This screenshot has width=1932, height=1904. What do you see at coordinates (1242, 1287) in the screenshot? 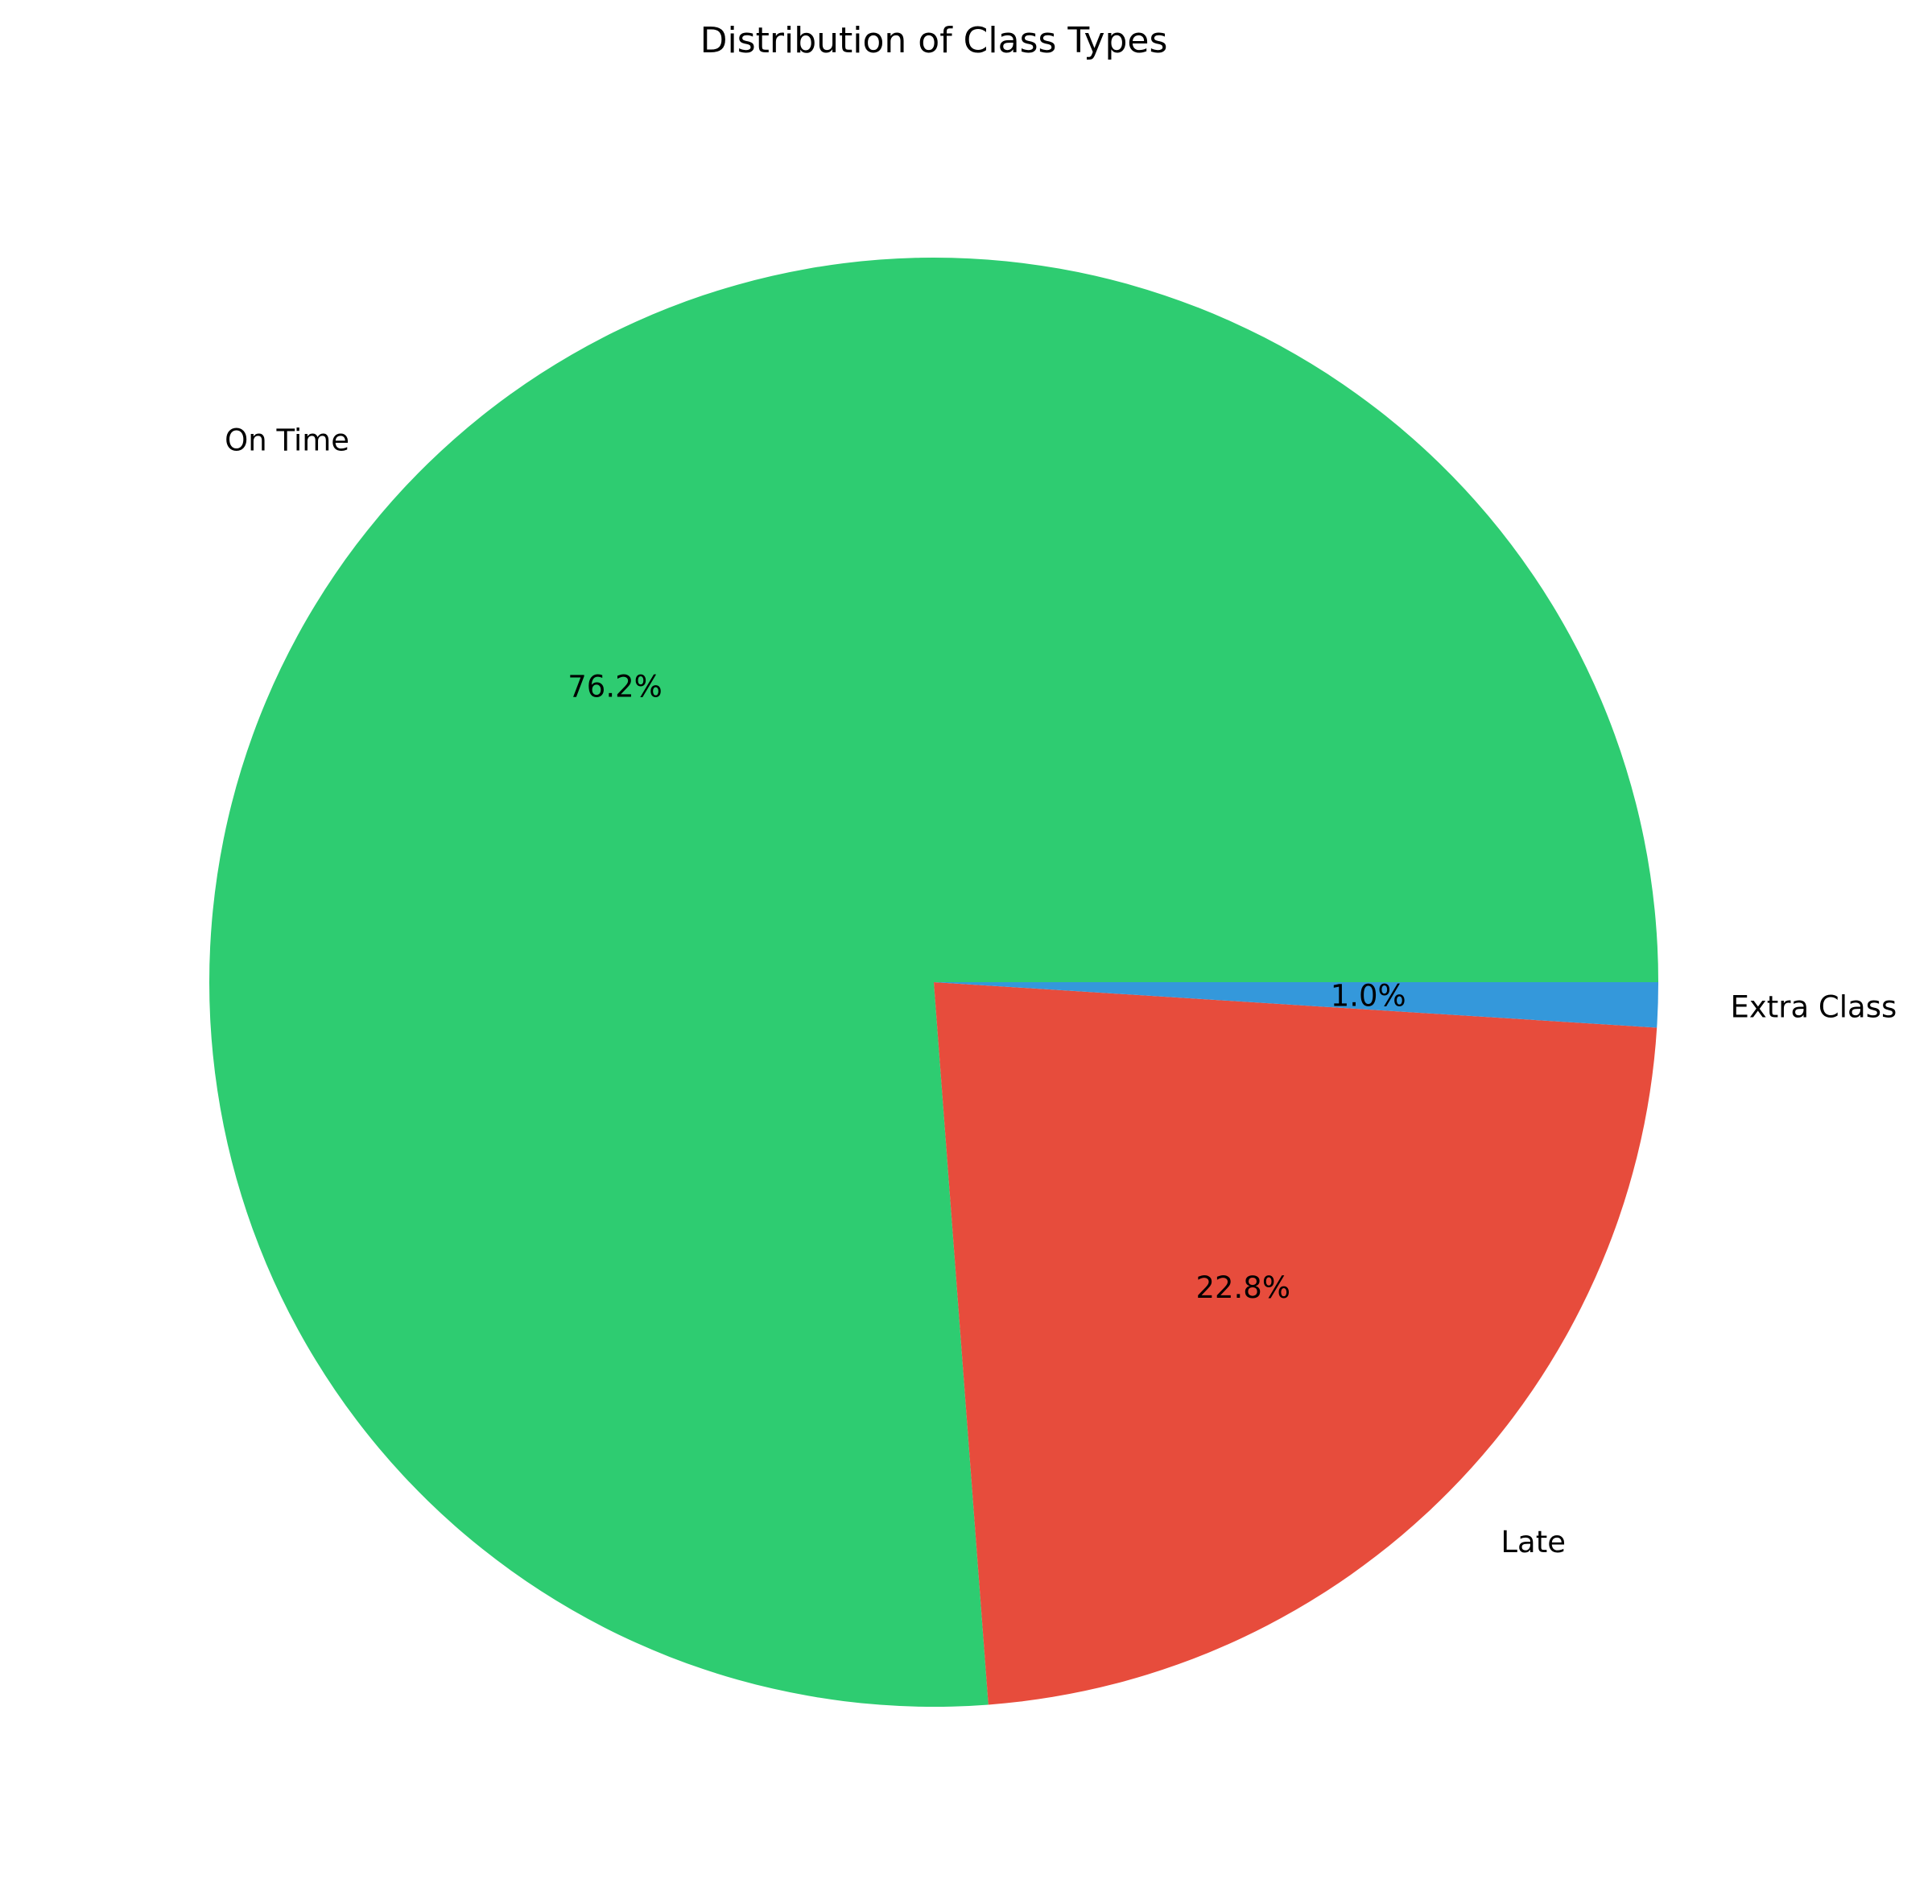
I see `percent-label-late: 22.8%` at bounding box center [1242, 1287].